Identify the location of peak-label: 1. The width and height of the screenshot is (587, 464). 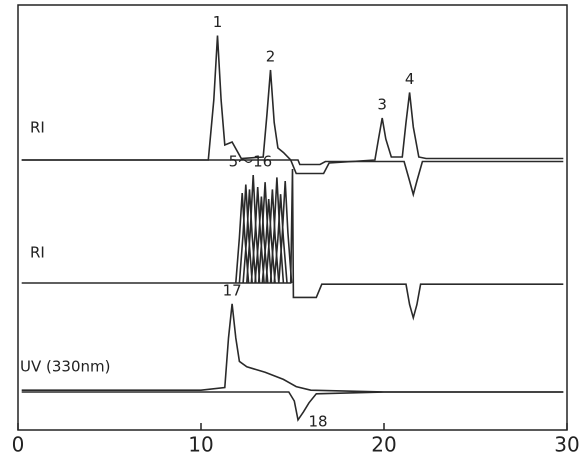
(218, 22).